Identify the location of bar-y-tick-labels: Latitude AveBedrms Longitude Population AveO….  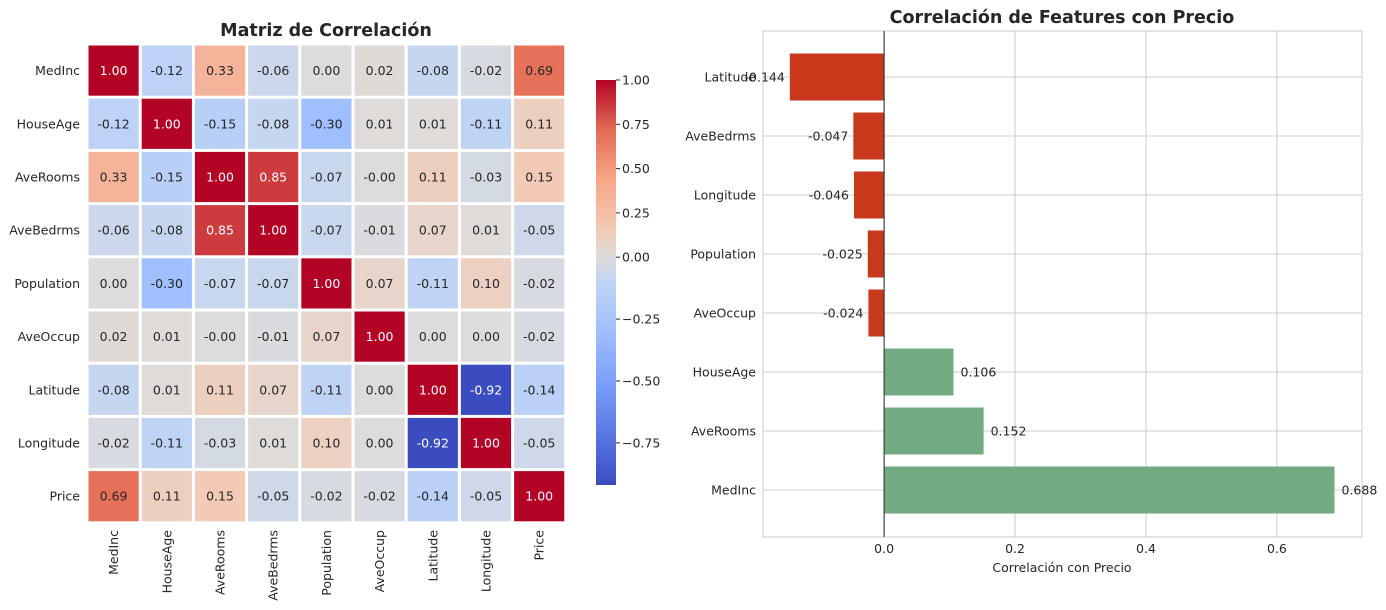
(720, 284).